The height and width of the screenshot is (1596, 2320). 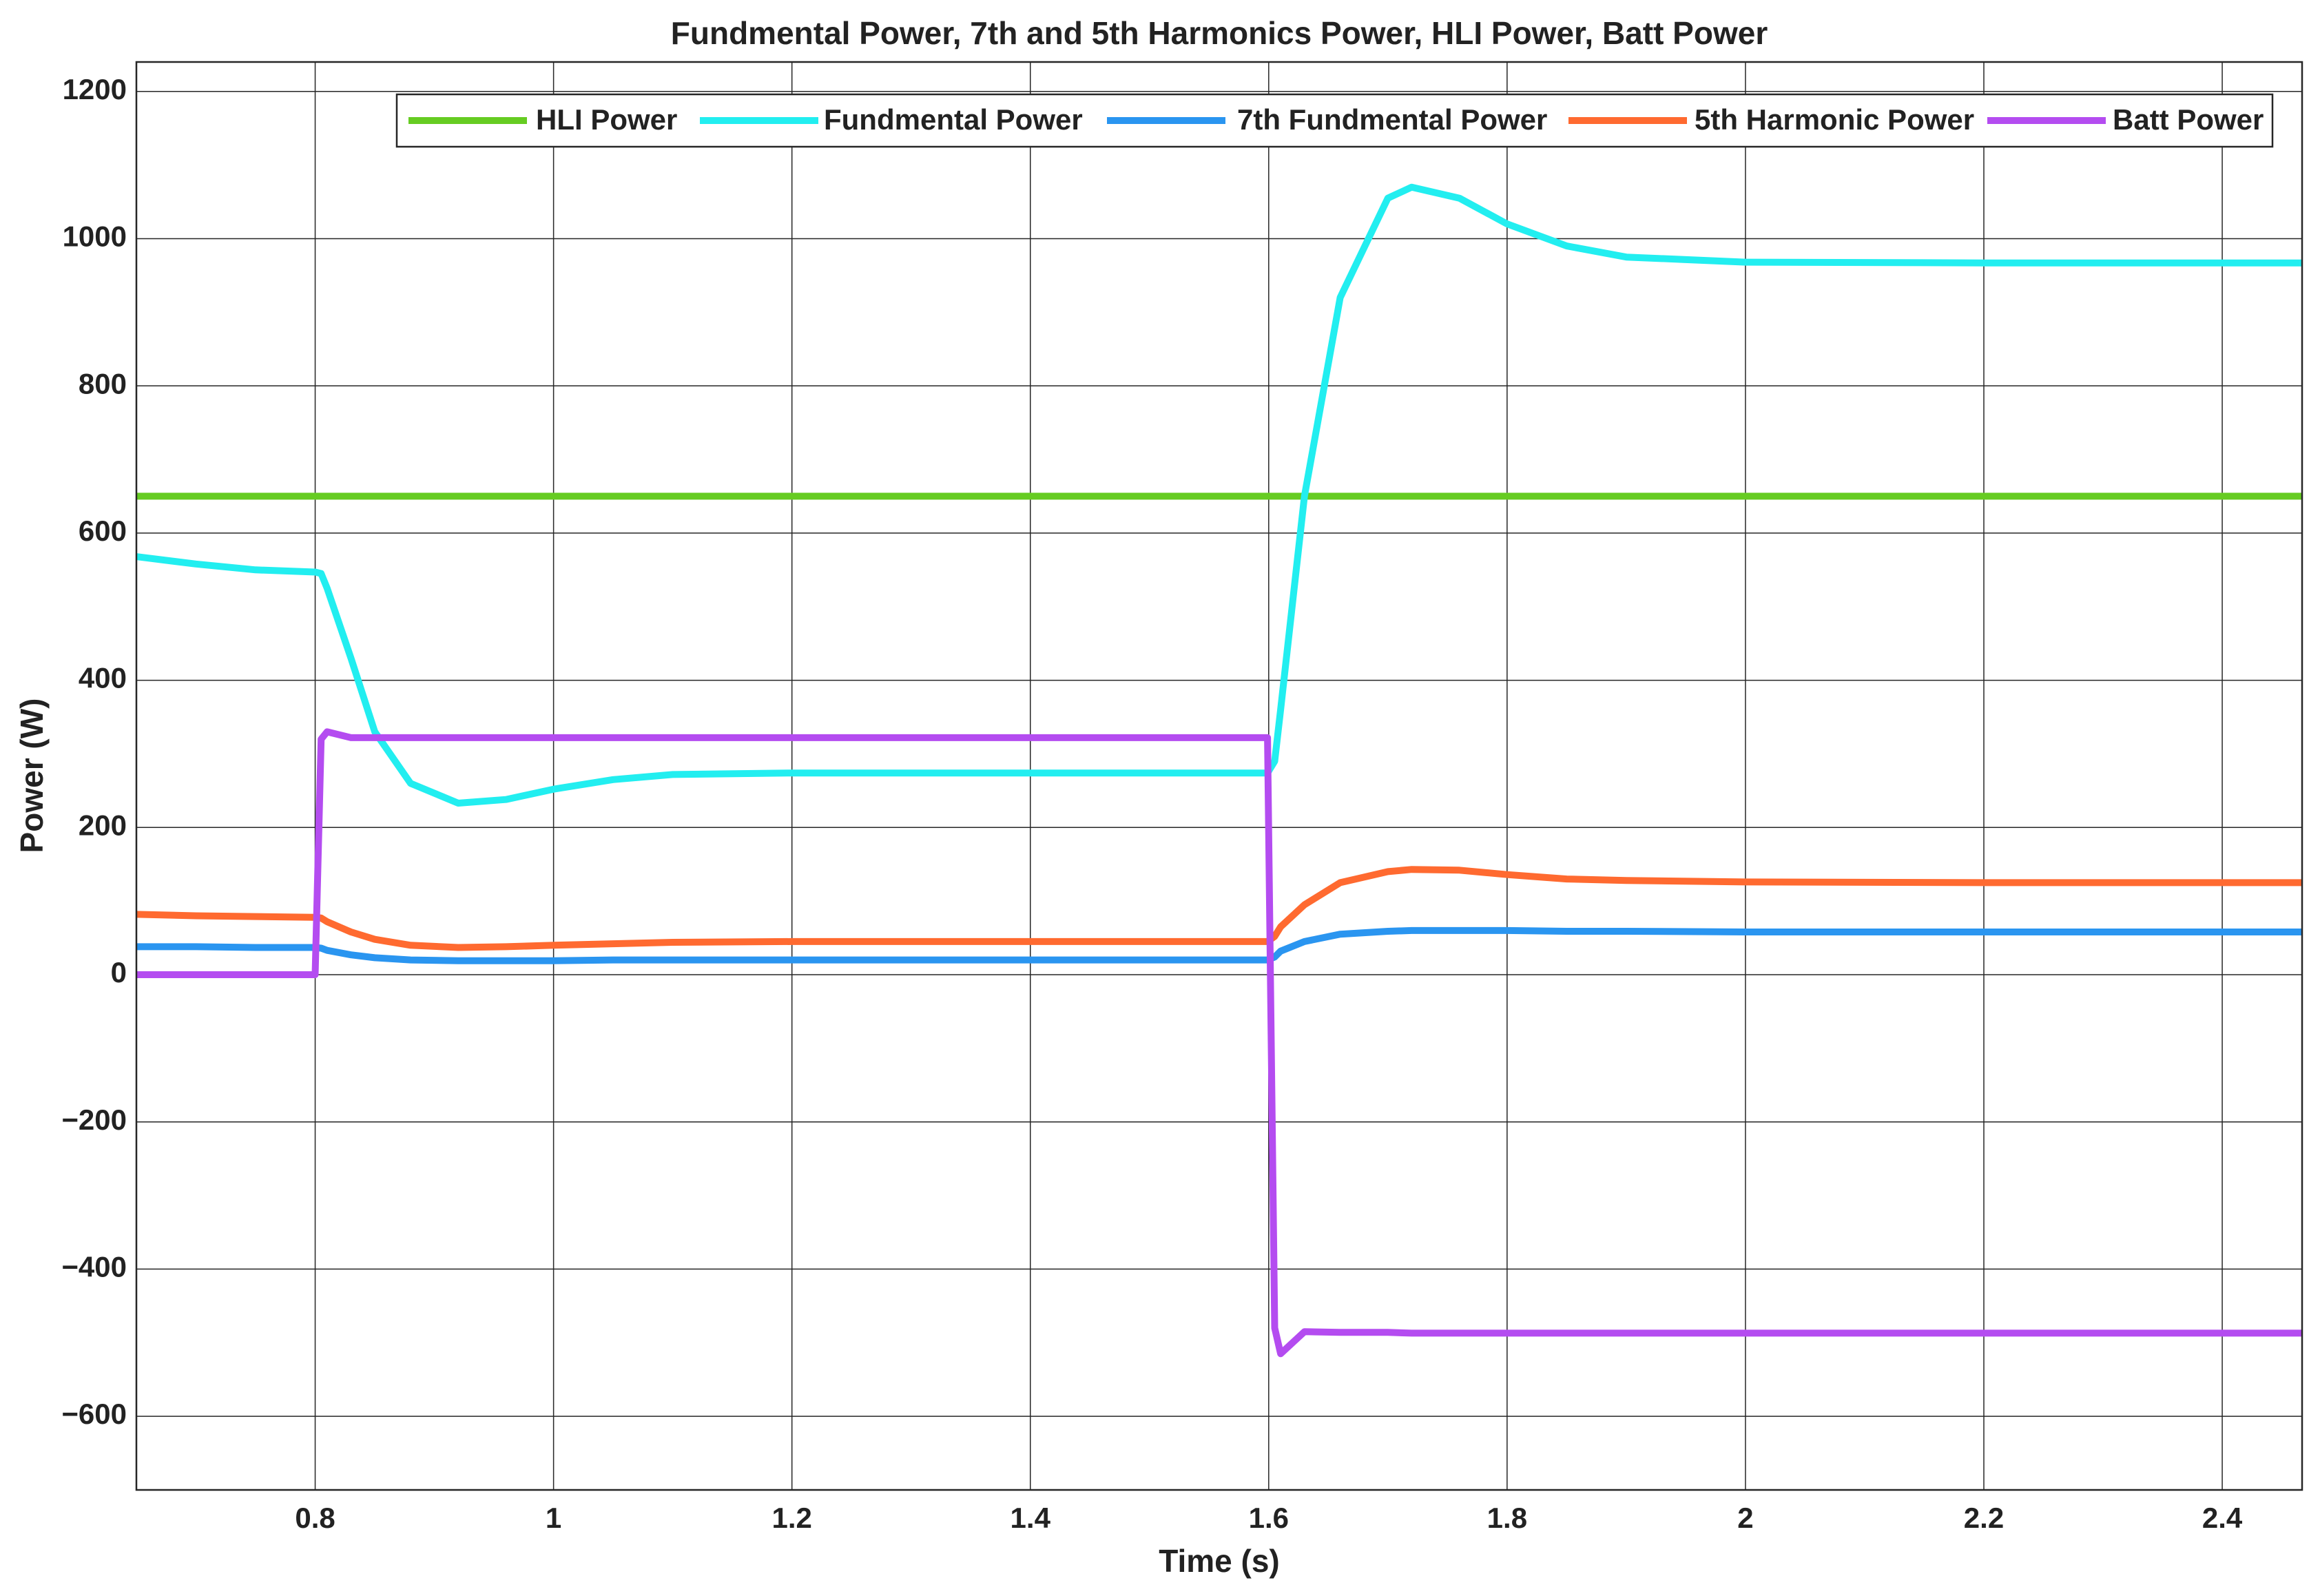 I want to click on x-tick-label: 2.4, so click(x=2222, y=1518).